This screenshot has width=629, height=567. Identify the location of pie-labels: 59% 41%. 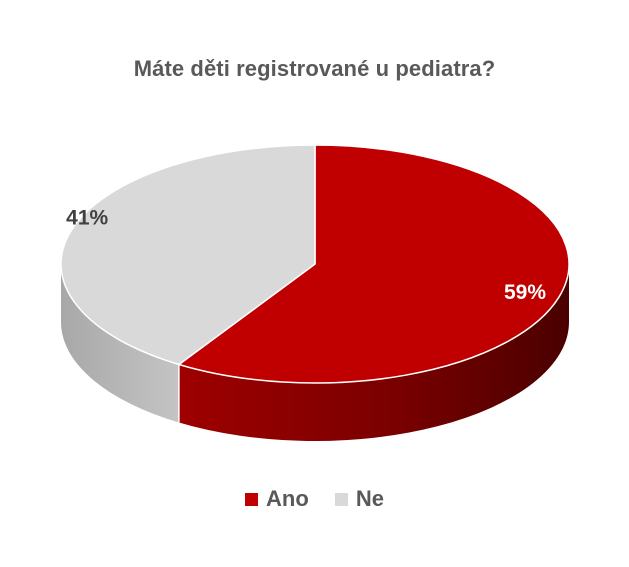
(306, 255).